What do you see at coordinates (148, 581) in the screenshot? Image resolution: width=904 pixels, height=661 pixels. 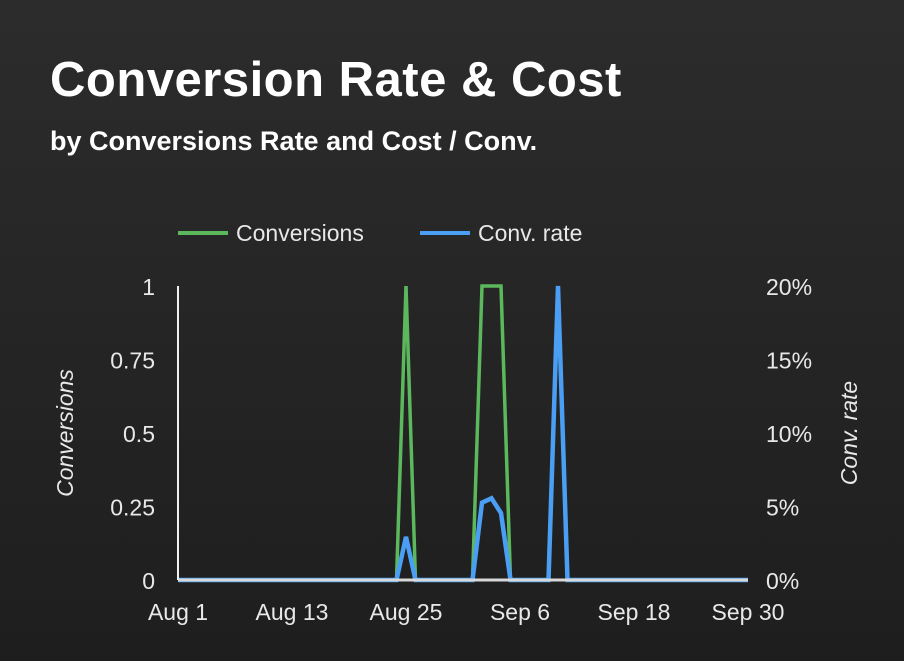 I see `y-left-tick-label: 0` at bounding box center [148, 581].